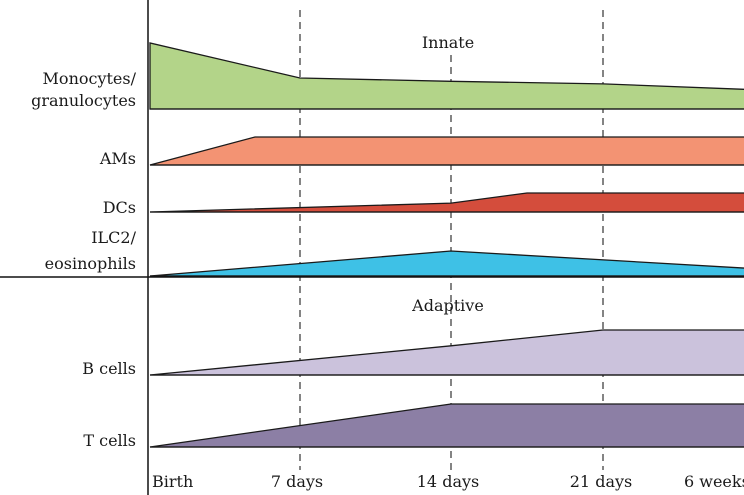 The height and width of the screenshot is (495, 744). I want to click on tick-label-7-days: 7 days, so click(297, 481).